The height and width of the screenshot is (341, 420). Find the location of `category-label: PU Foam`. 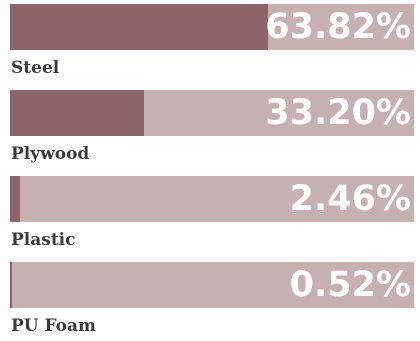

category-label: PU Foam is located at coordinates (54, 326).